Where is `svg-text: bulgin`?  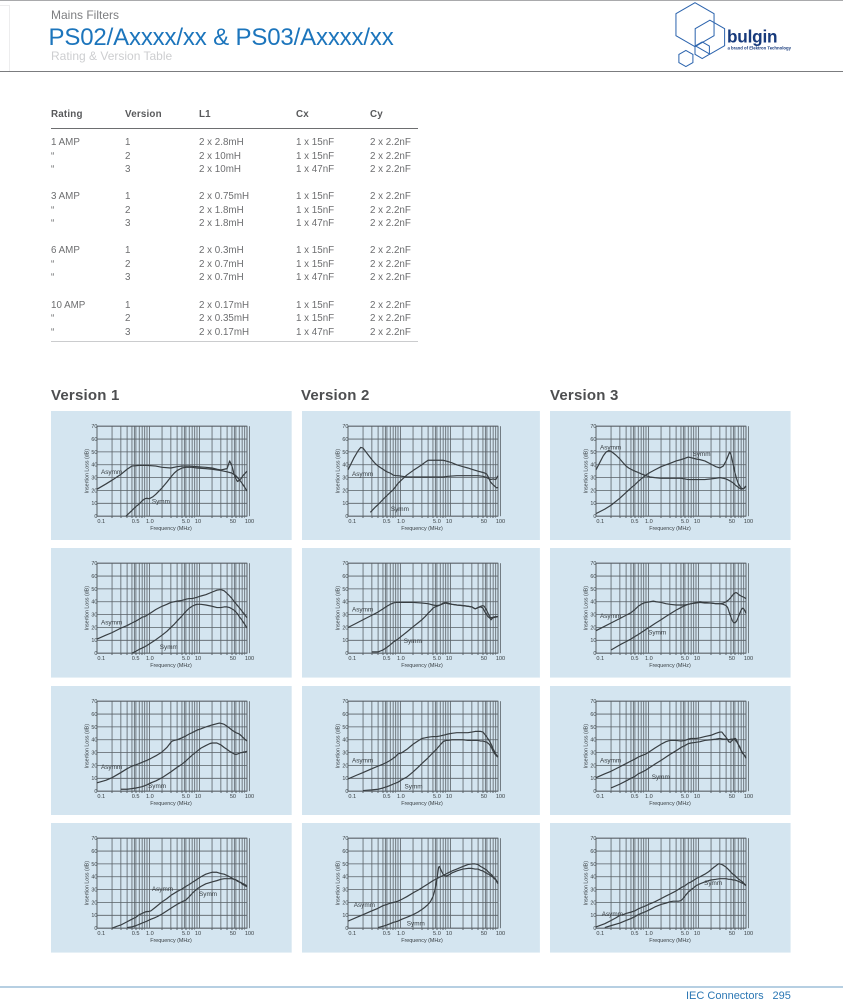 svg-text: bulgin is located at coordinates (752, 37).